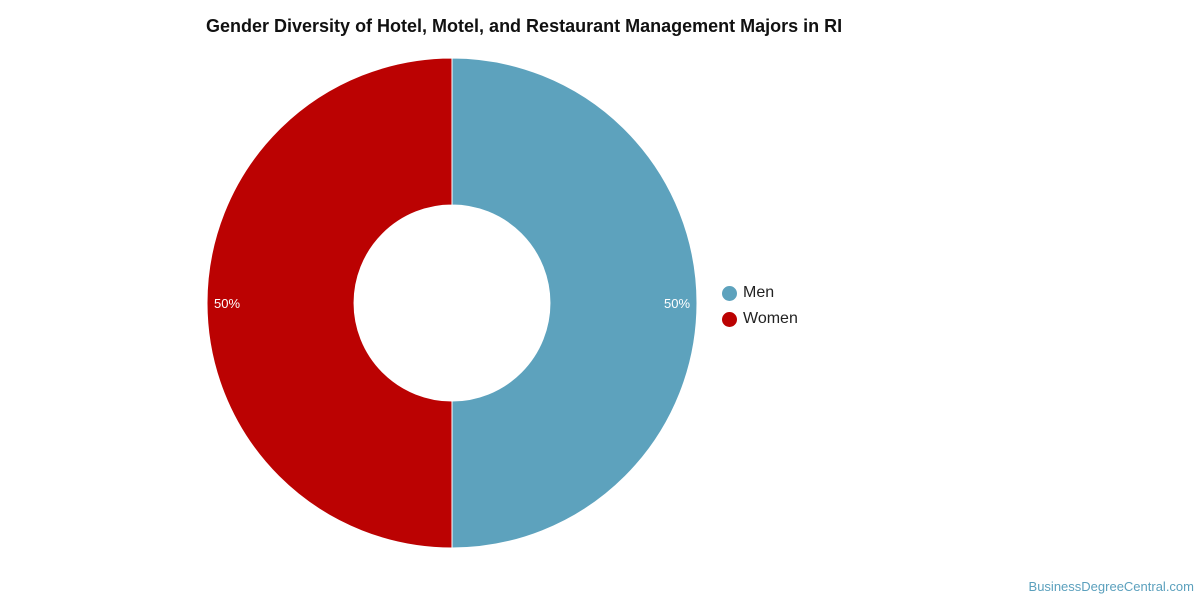 Image resolution: width=1200 pixels, height=600 pixels. What do you see at coordinates (770, 318) in the screenshot?
I see `legend-label-women: Women` at bounding box center [770, 318].